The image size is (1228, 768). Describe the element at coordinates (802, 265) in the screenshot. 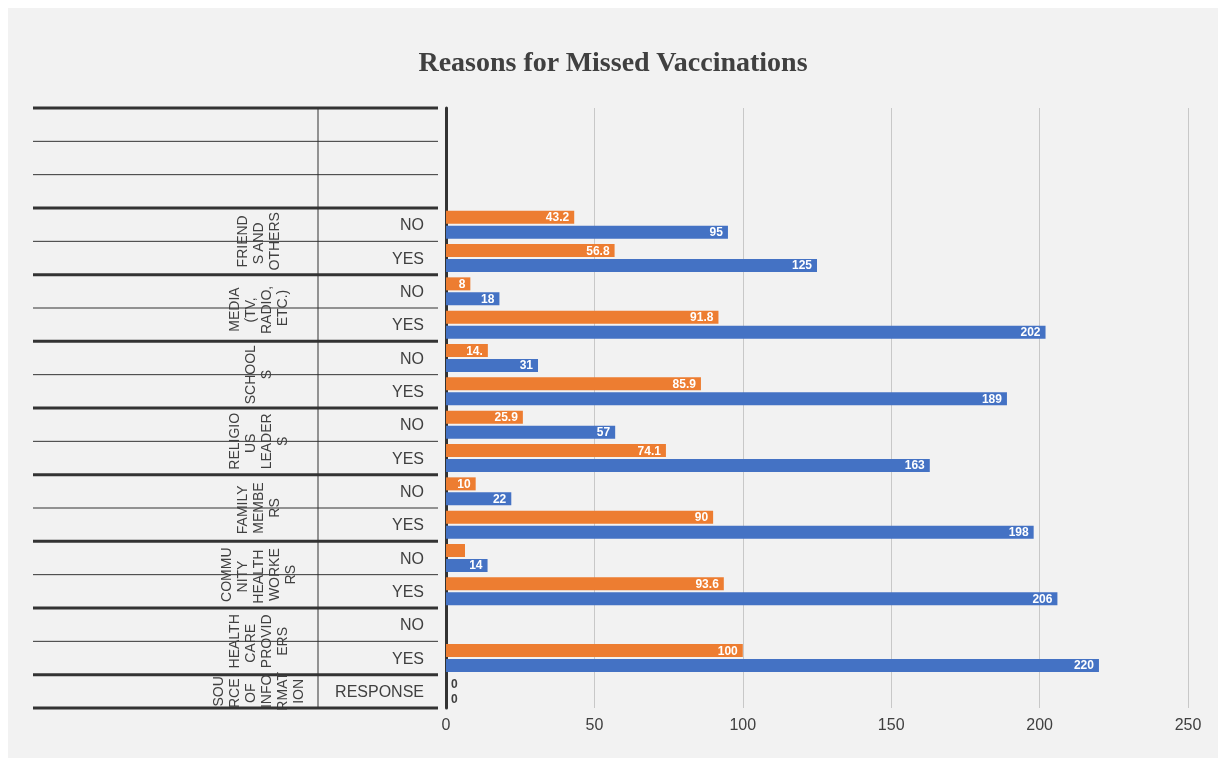

I see `data-label: 125` at that location.